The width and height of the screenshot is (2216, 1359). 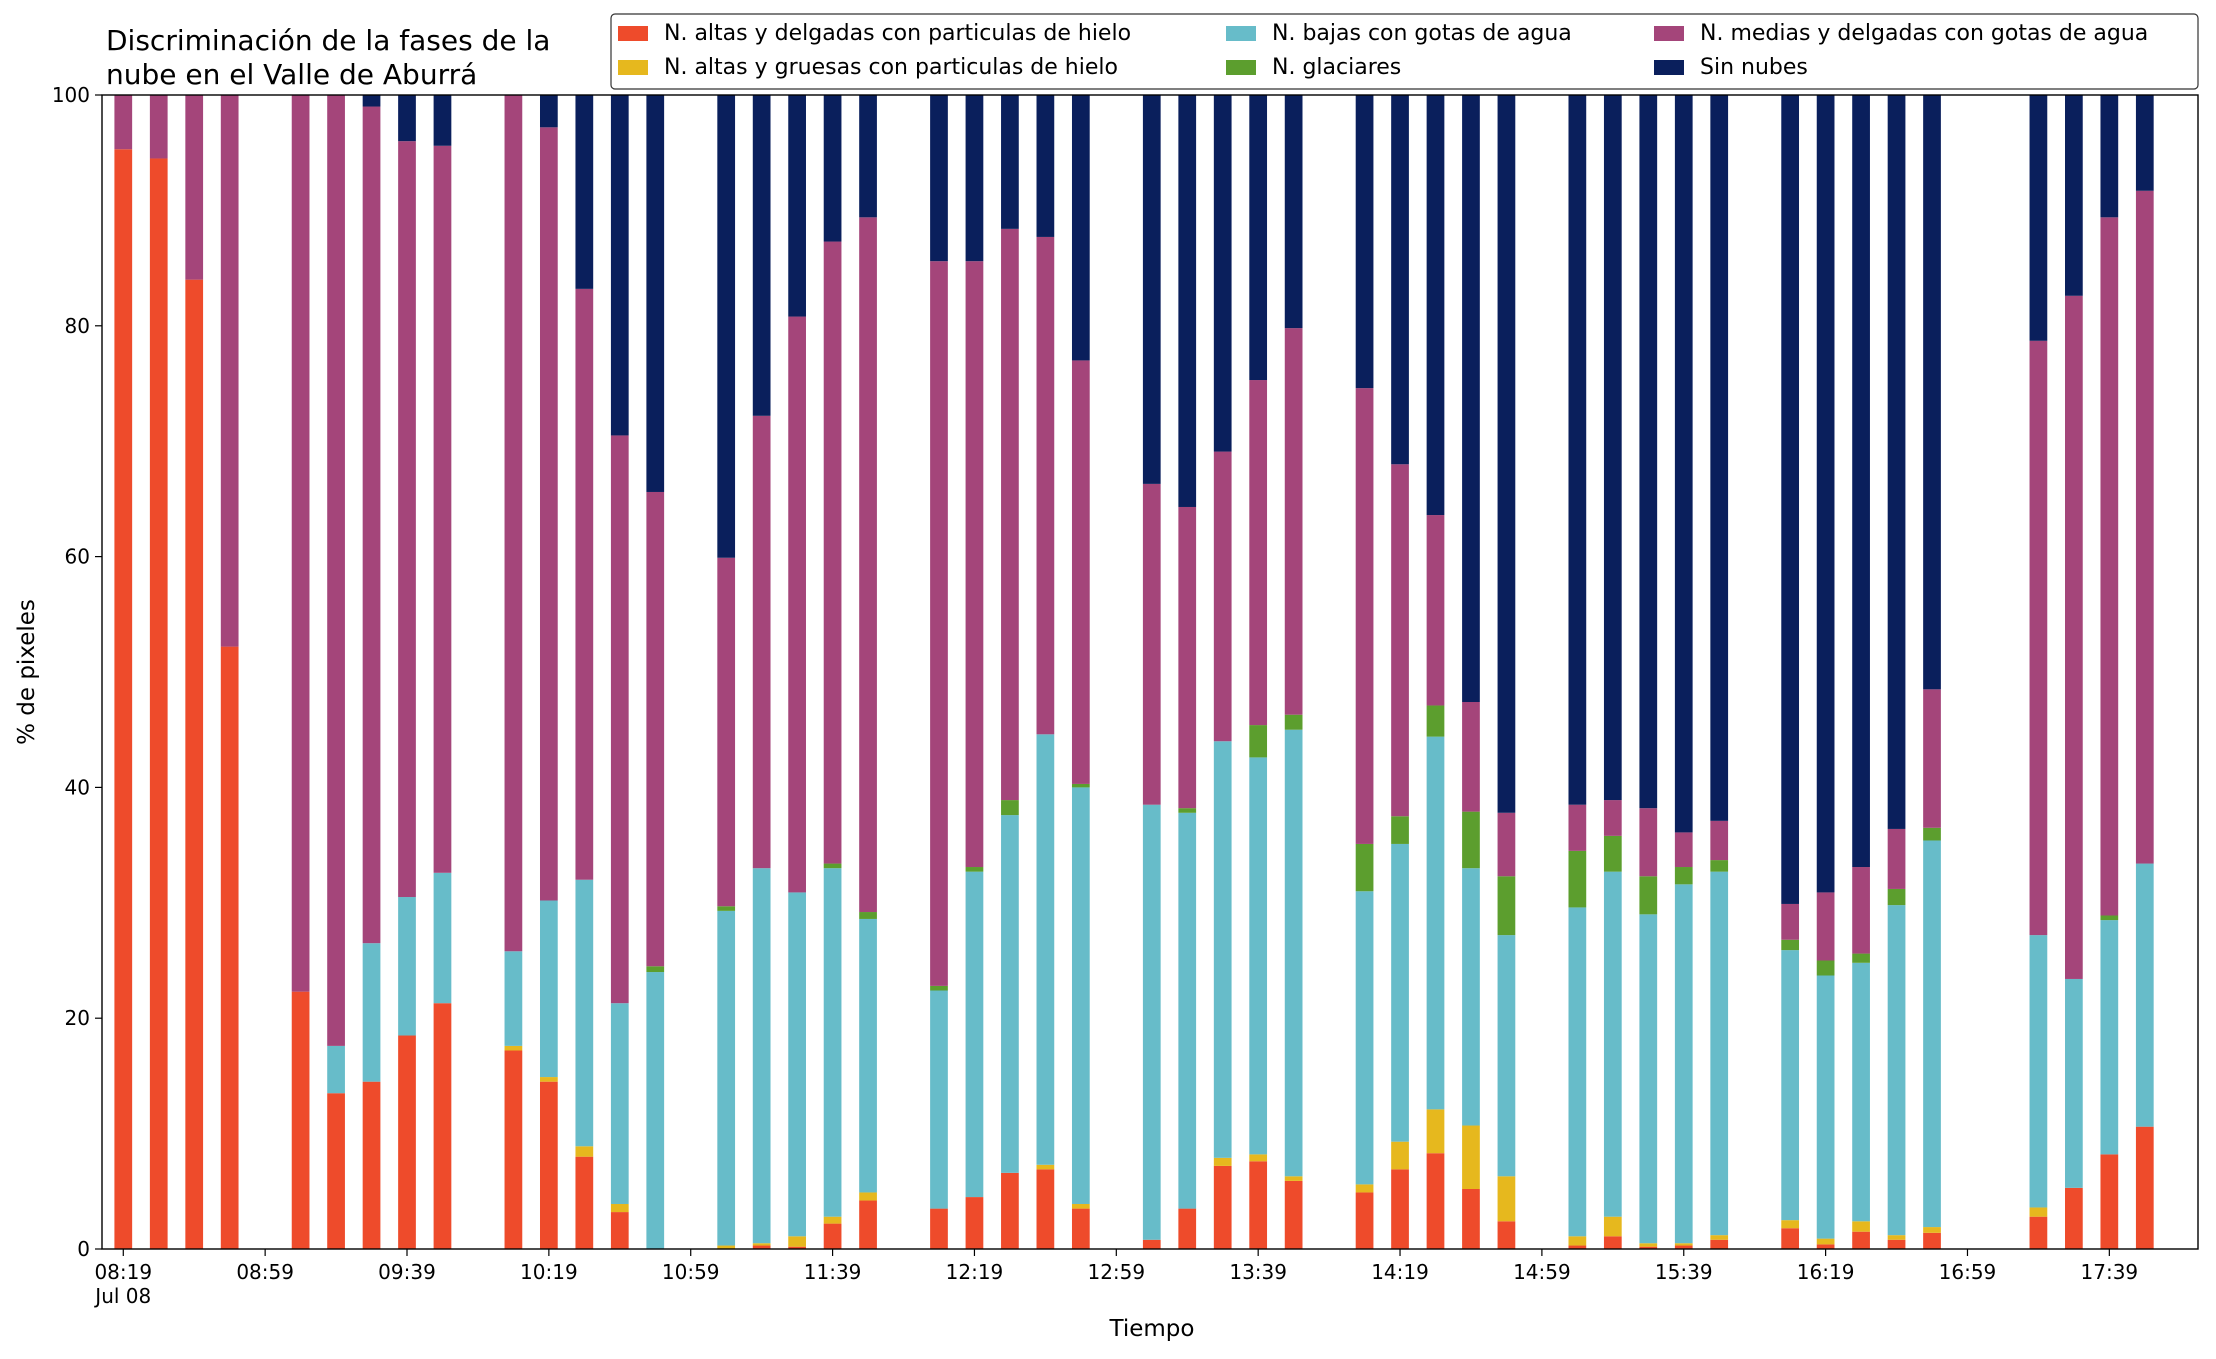 I want to click on y-tick-label: 40, so click(x=77, y=787).